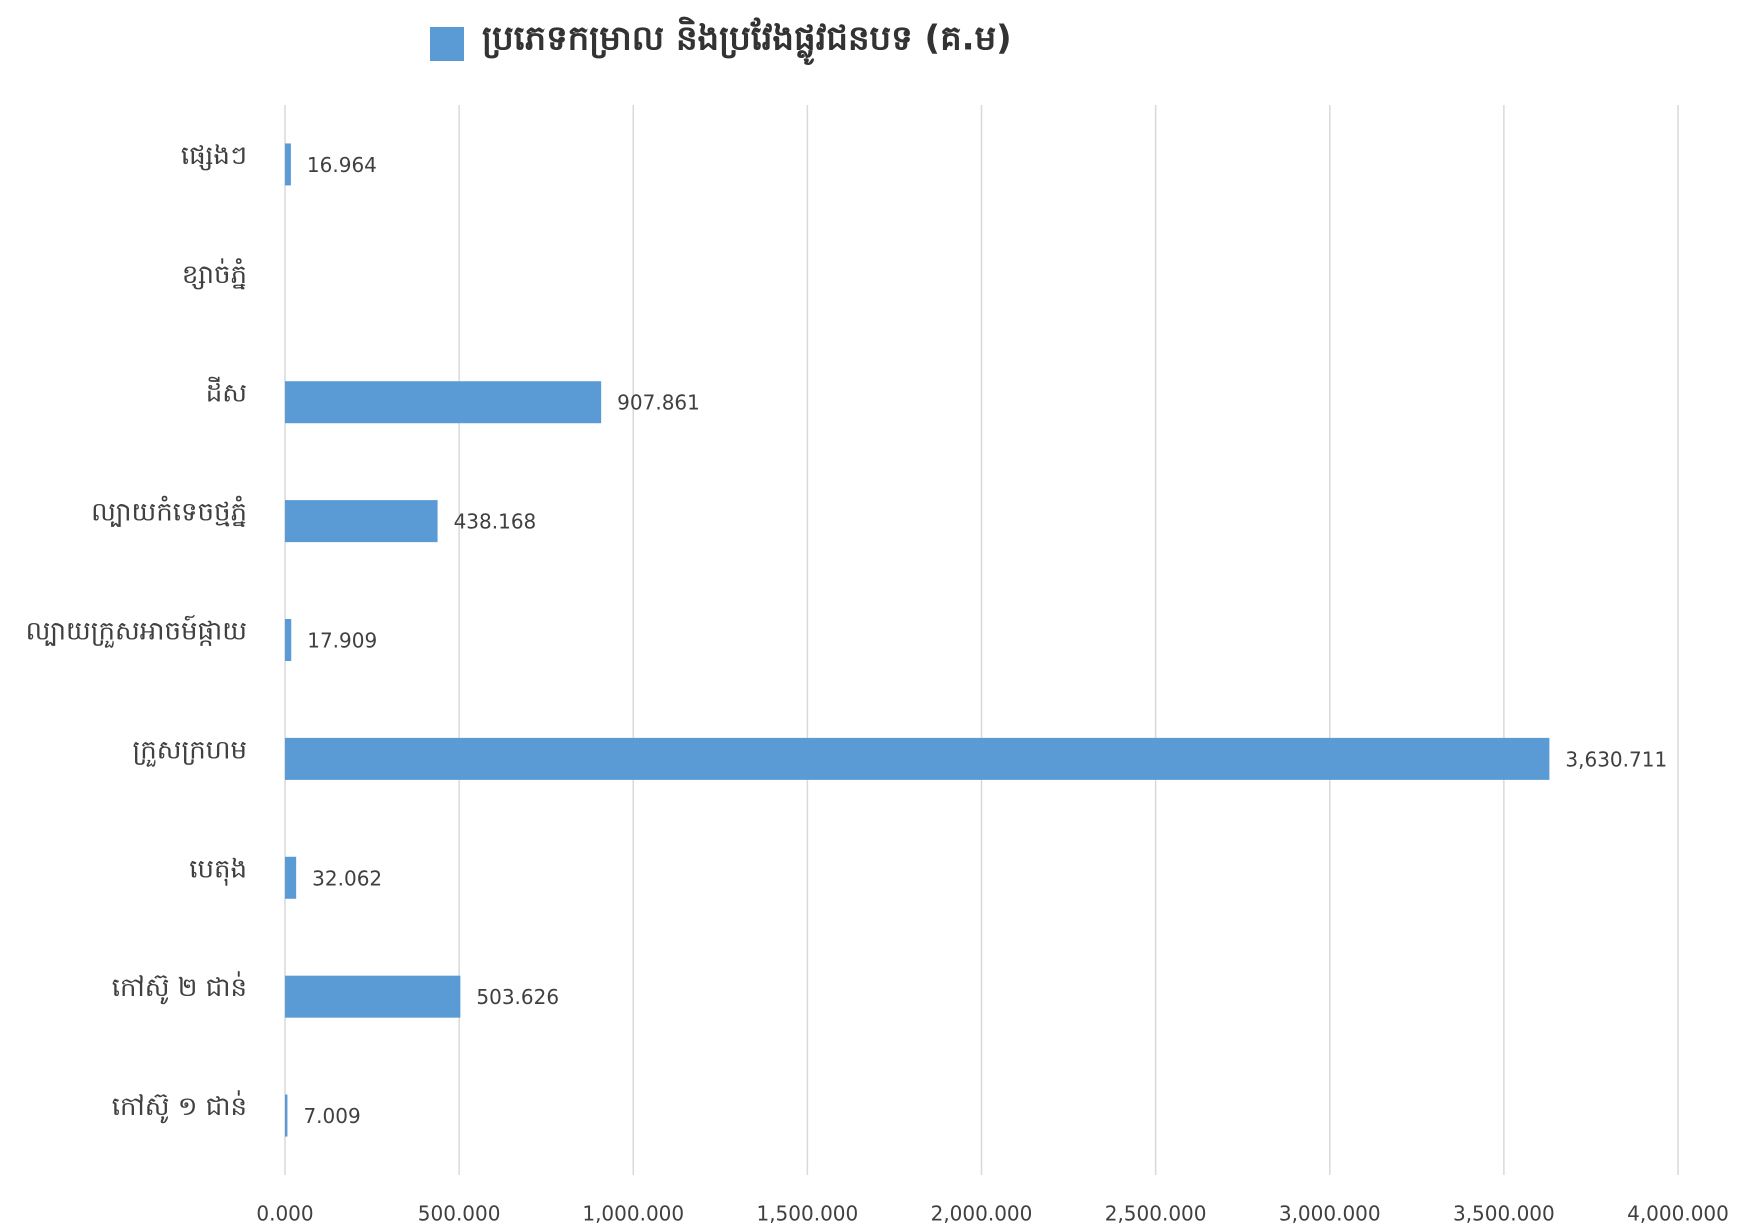 The width and height of the screenshot is (1748, 1226). I want to click on data-label: 7.009, so click(331, 1116).